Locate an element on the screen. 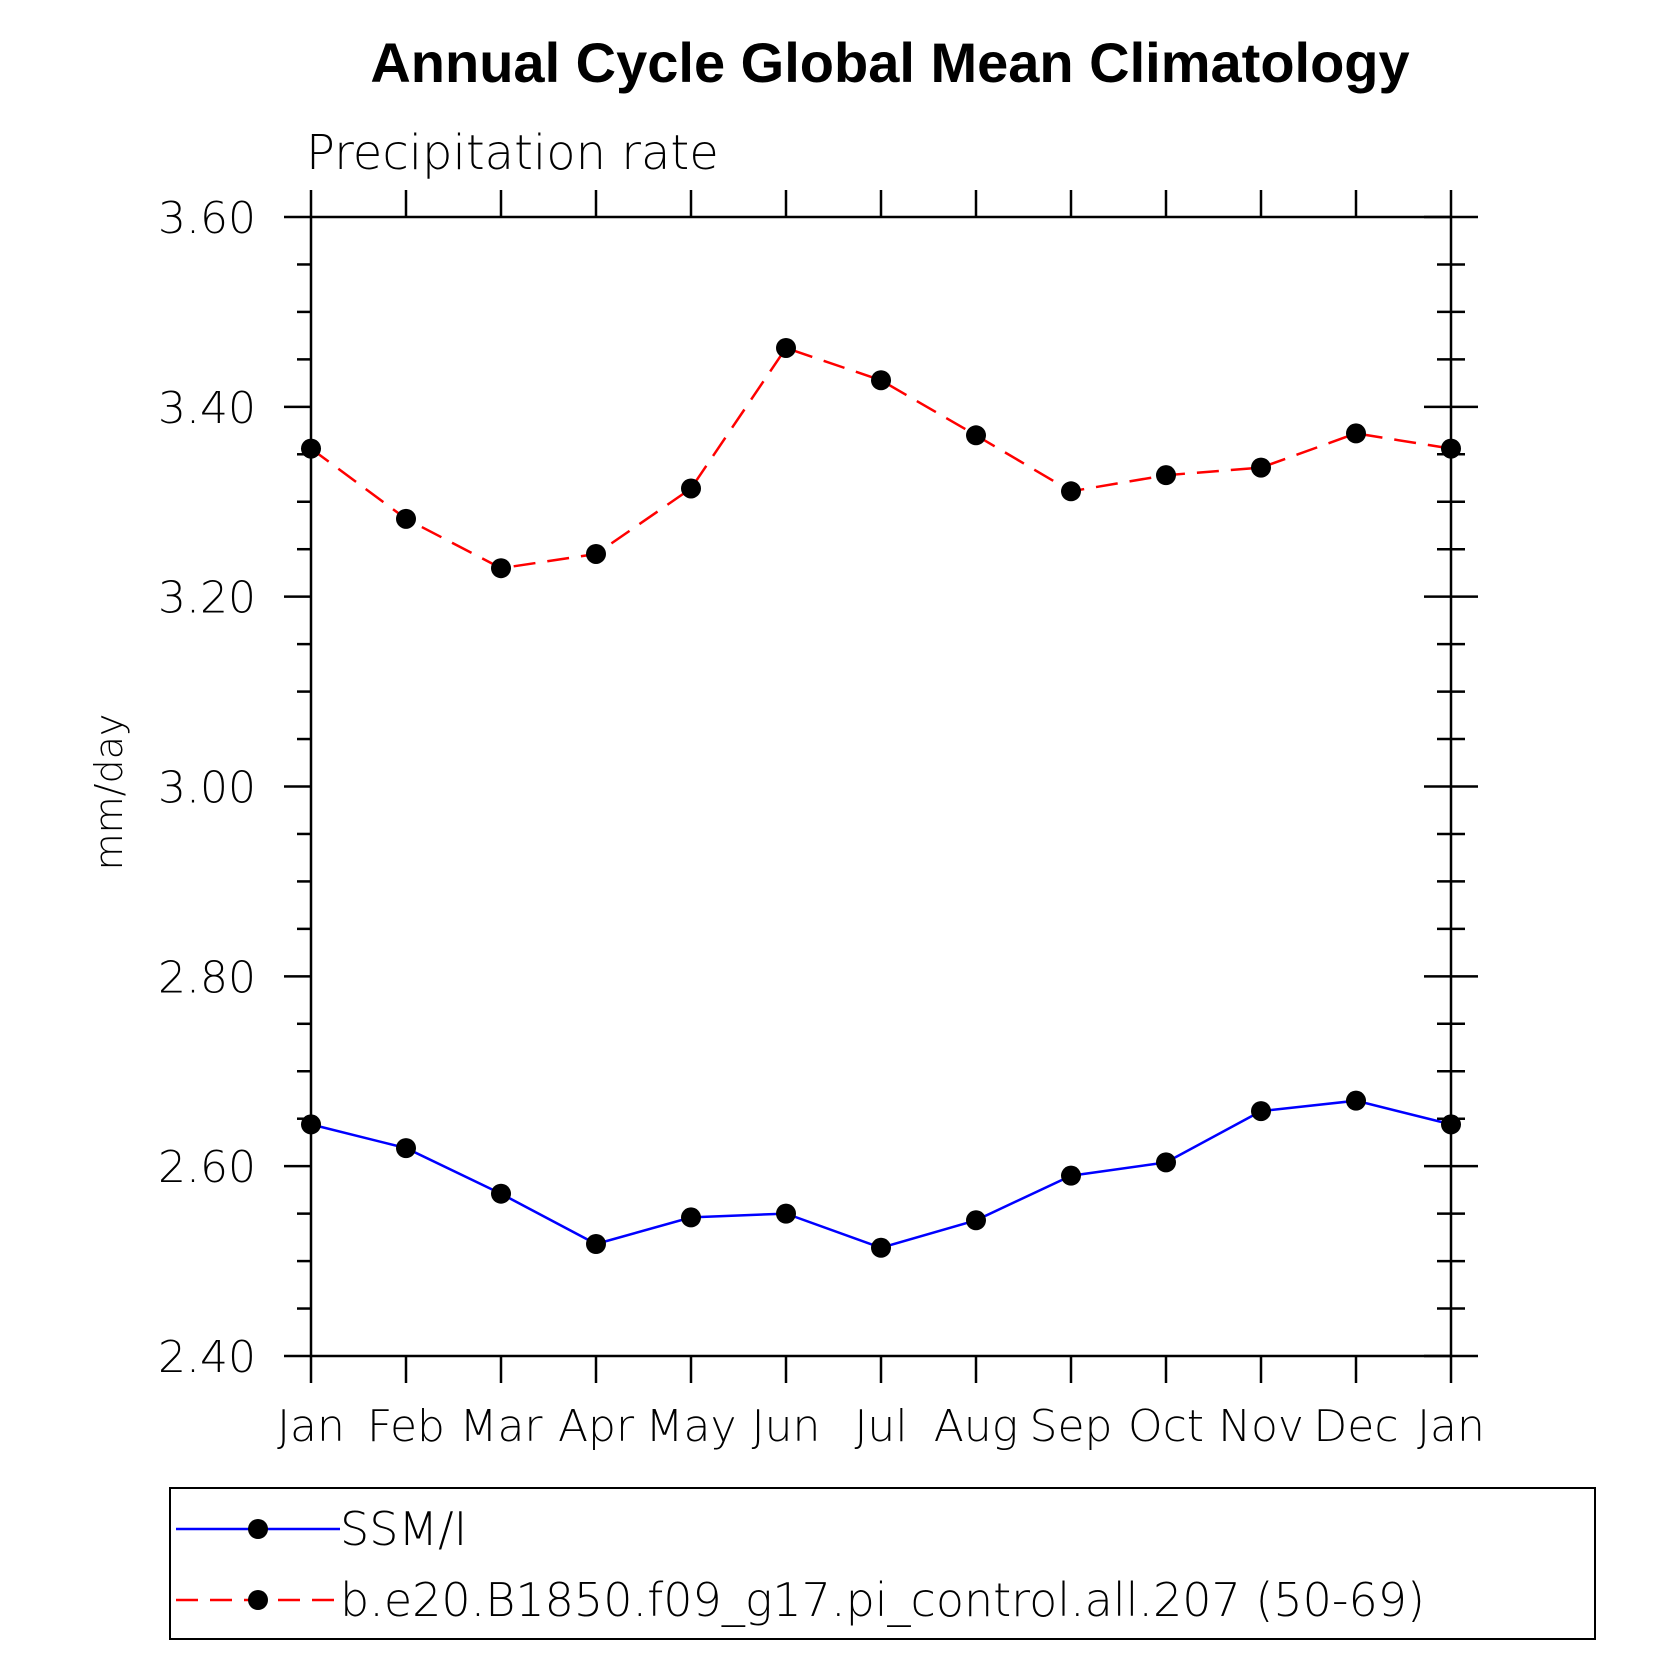 The height and width of the screenshot is (1669, 1669). x-tick-label: Mar is located at coordinates (501, 1426).